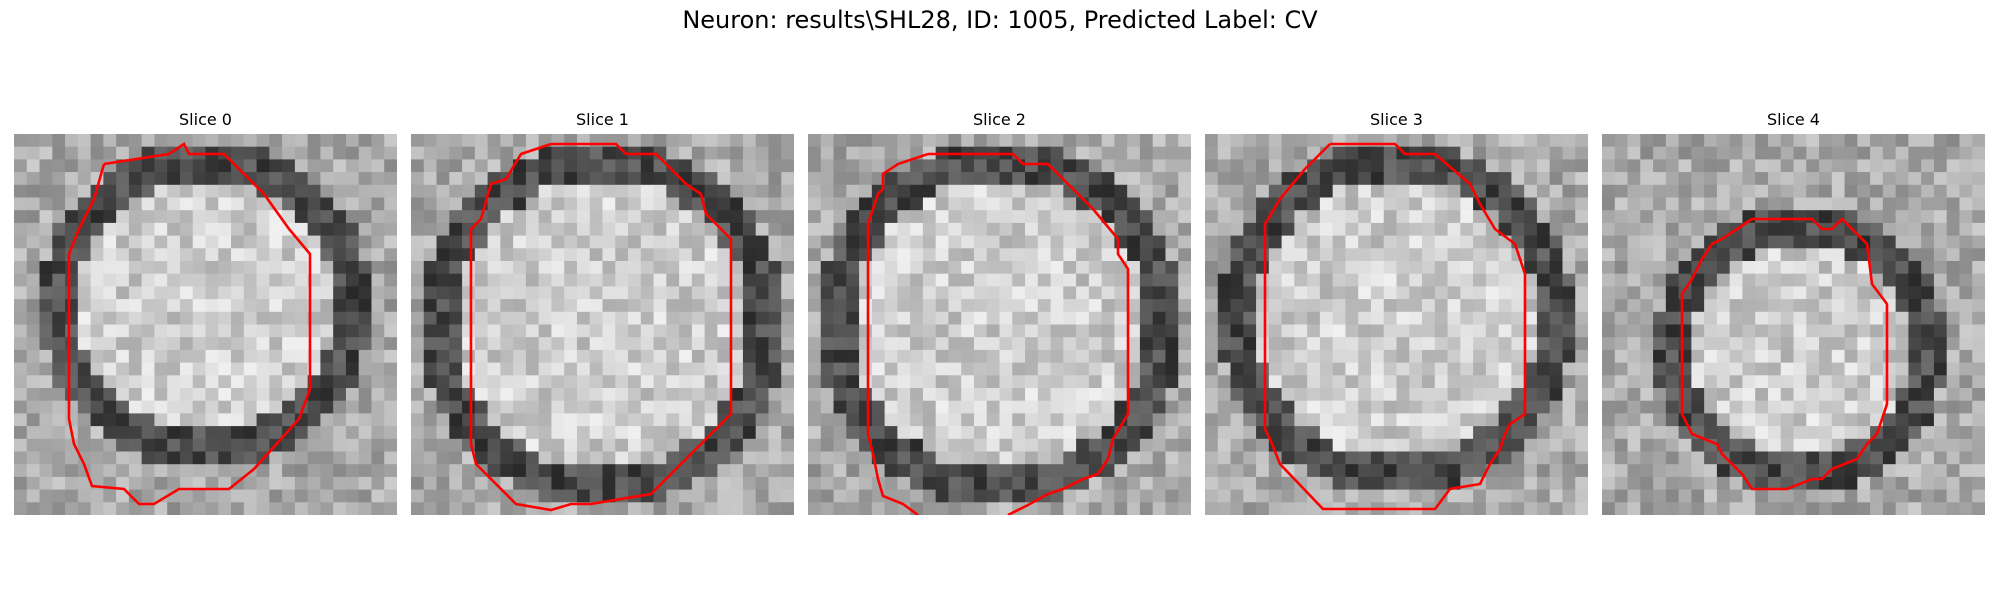 The image size is (2000, 600). I want to click on slice-panel-0: Slice 0, so click(205, 312).